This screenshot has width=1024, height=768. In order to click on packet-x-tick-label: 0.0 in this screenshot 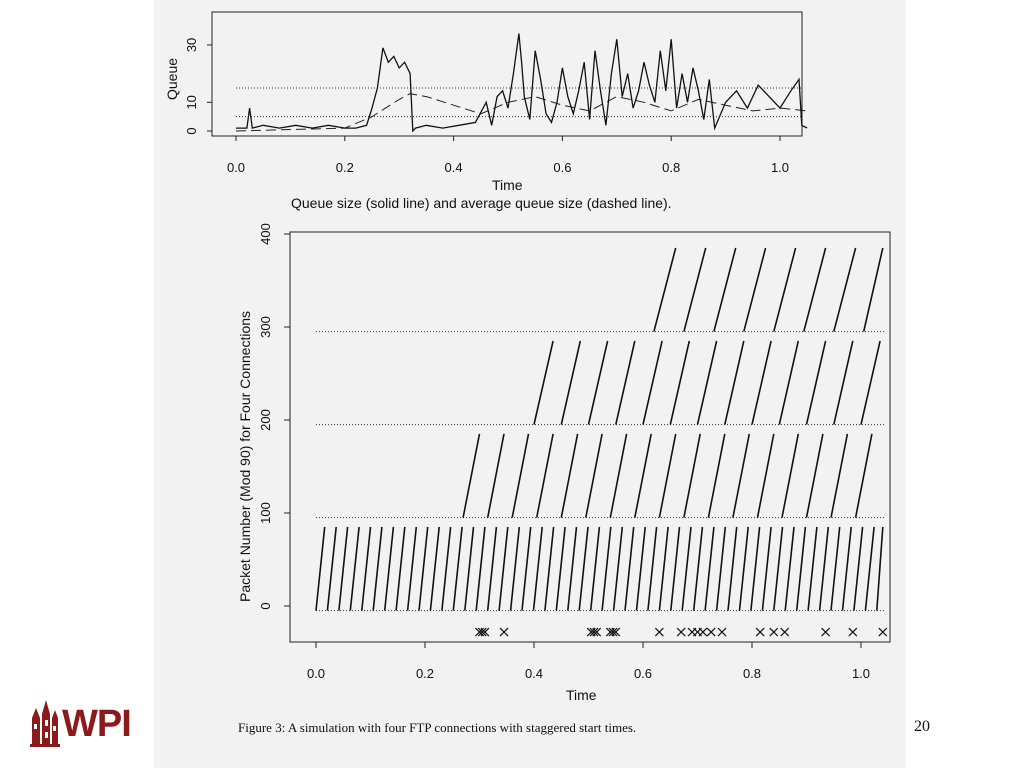, I will do `click(316, 673)`.